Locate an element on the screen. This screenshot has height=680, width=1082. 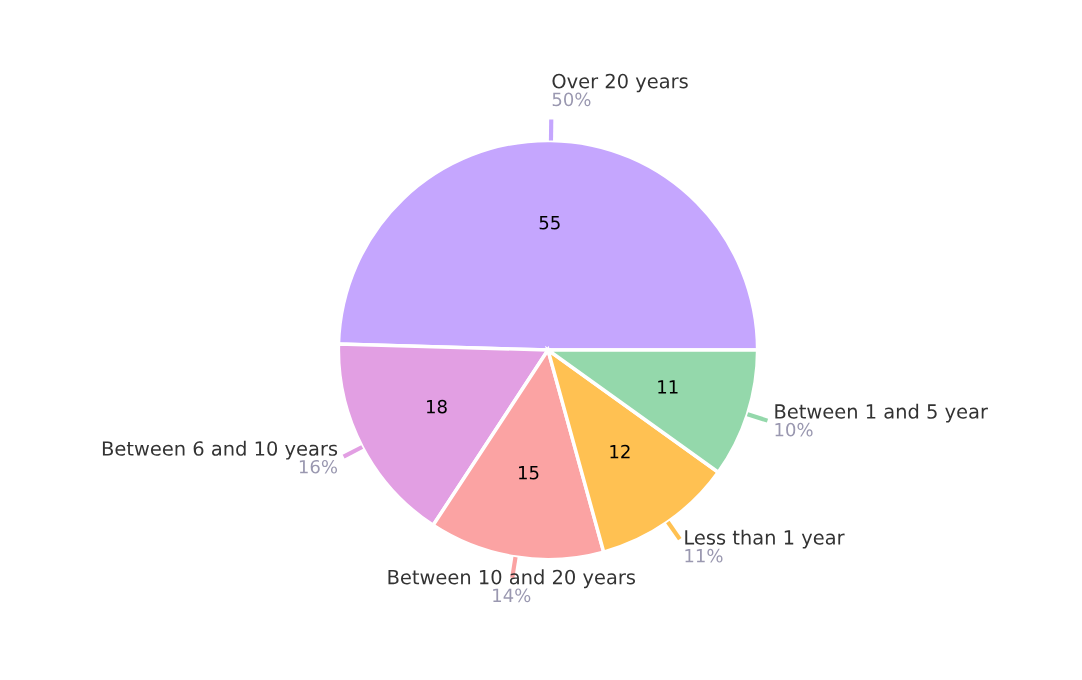
text: 50% is located at coordinates (571, 99).